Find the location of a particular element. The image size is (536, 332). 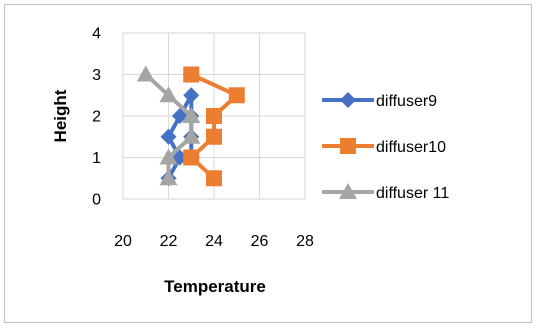

legend-item-diffuser9: diffuser9 is located at coordinates (379, 101).